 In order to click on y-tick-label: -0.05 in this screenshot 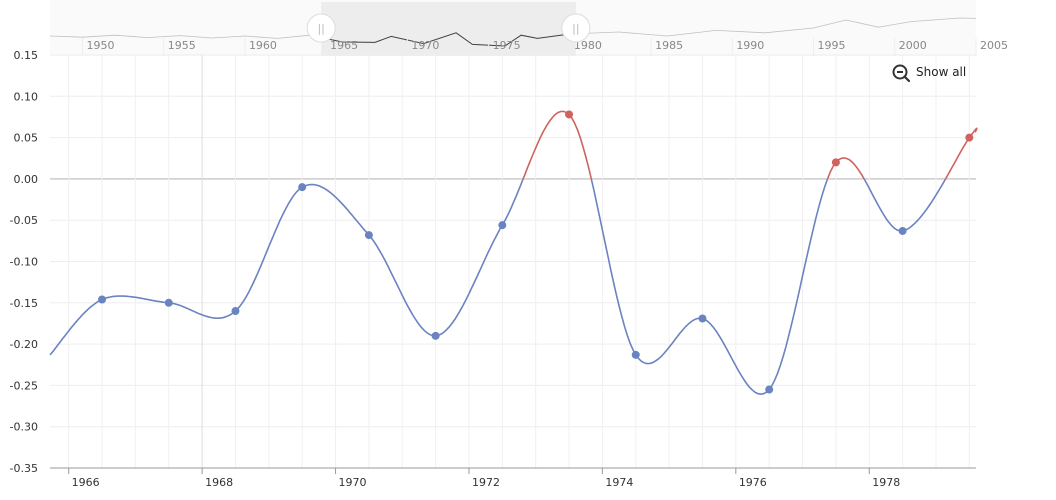, I will do `click(24, 220)`.